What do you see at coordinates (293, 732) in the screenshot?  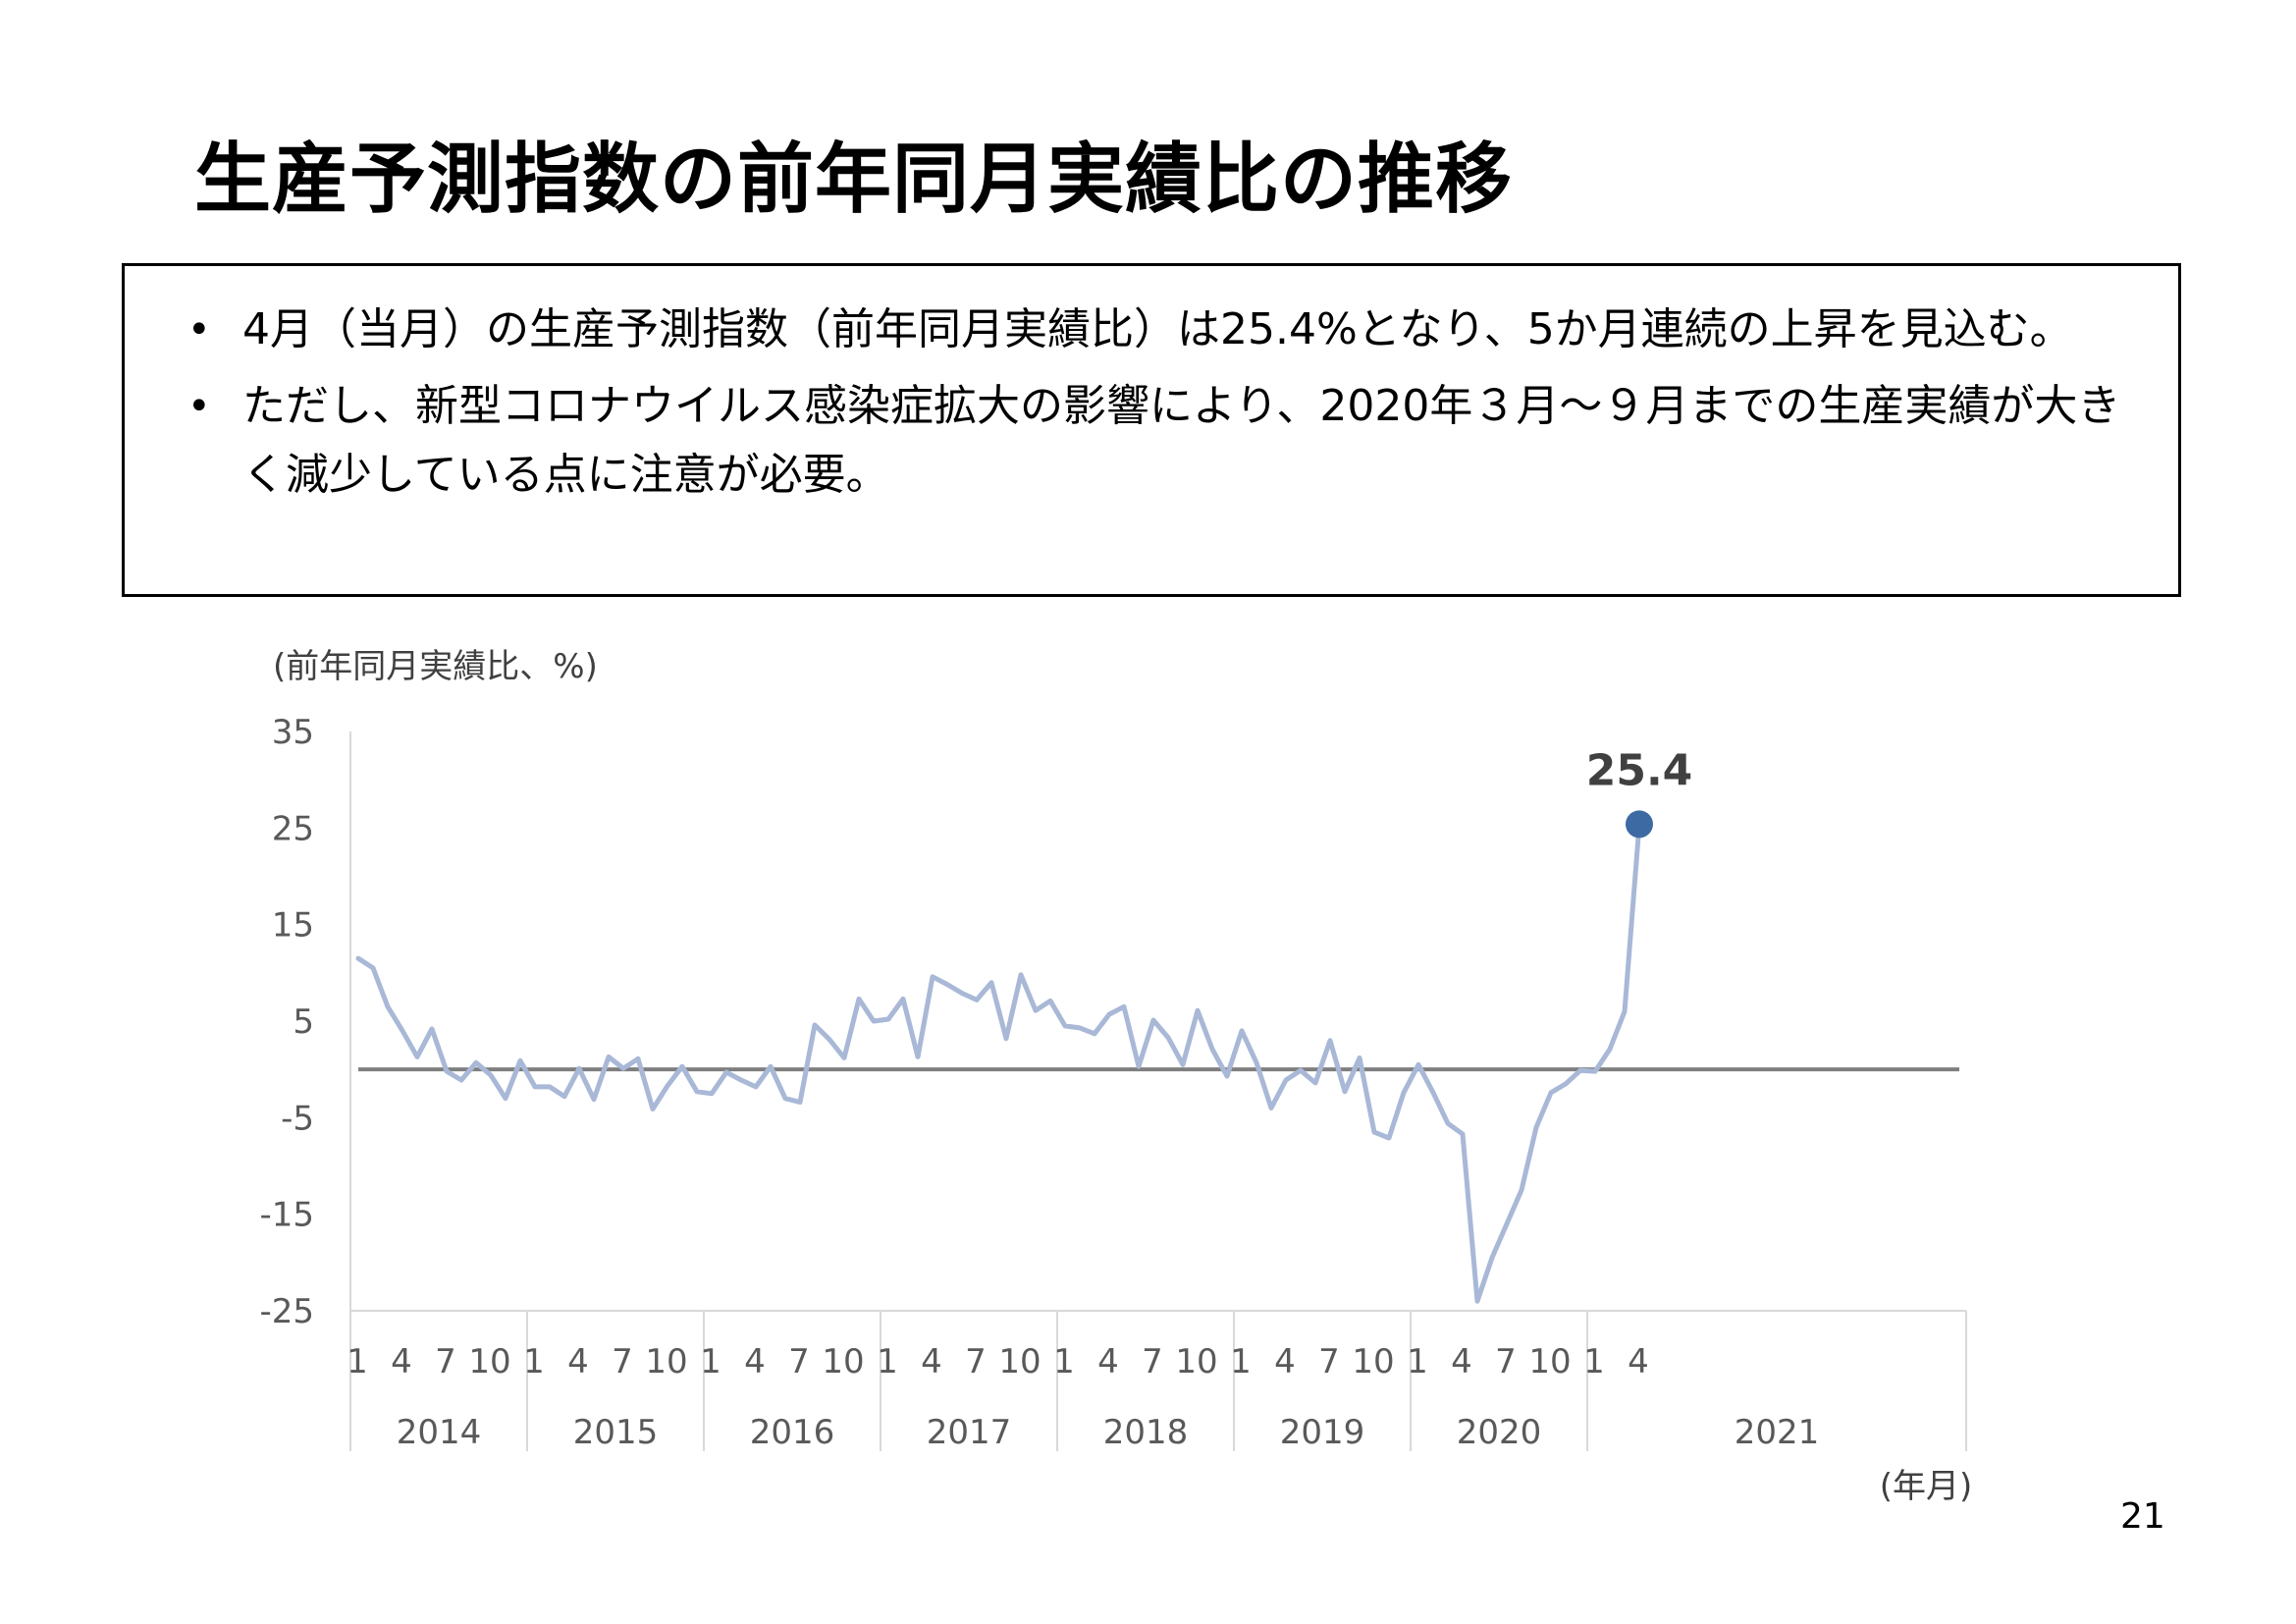 I see `y-tick-label: 35` at bounding box center [293, 732].